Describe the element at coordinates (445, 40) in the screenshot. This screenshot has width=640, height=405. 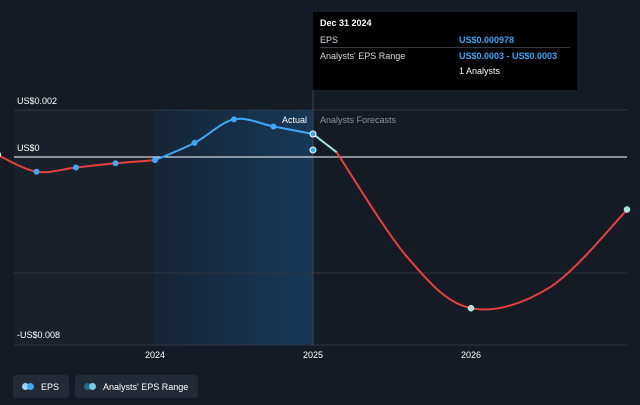
I see `tooltip-row-eps: EPS US$0.000978` at that location.